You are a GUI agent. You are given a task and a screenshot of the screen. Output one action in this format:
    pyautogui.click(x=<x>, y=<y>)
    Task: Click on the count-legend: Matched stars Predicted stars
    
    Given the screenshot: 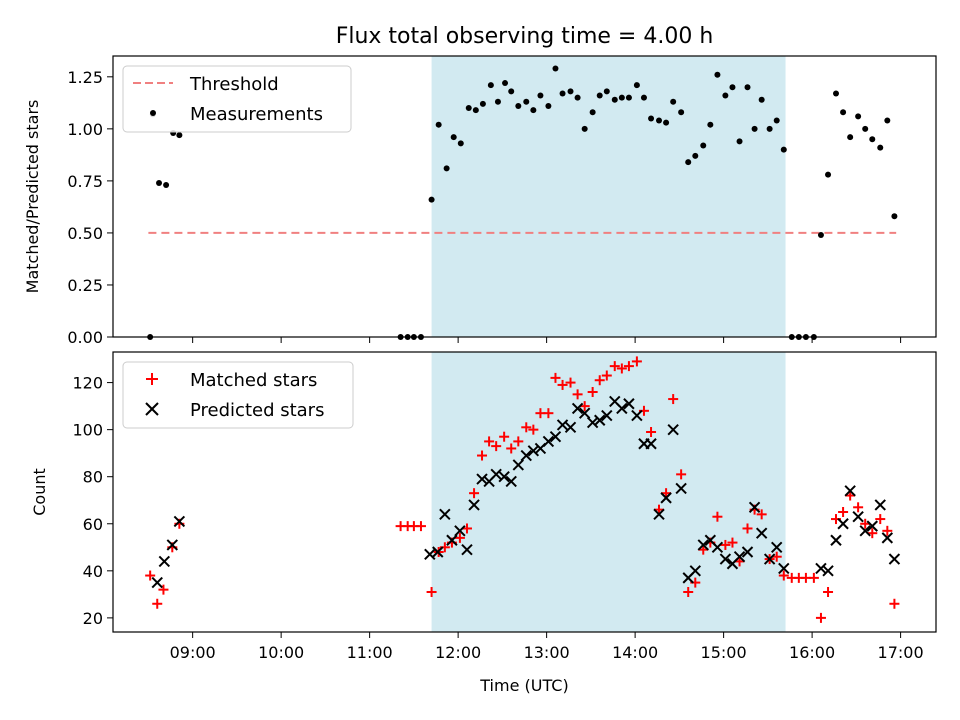 What is the action you would take?
    pyautogui.click(x=238, y=395)
    